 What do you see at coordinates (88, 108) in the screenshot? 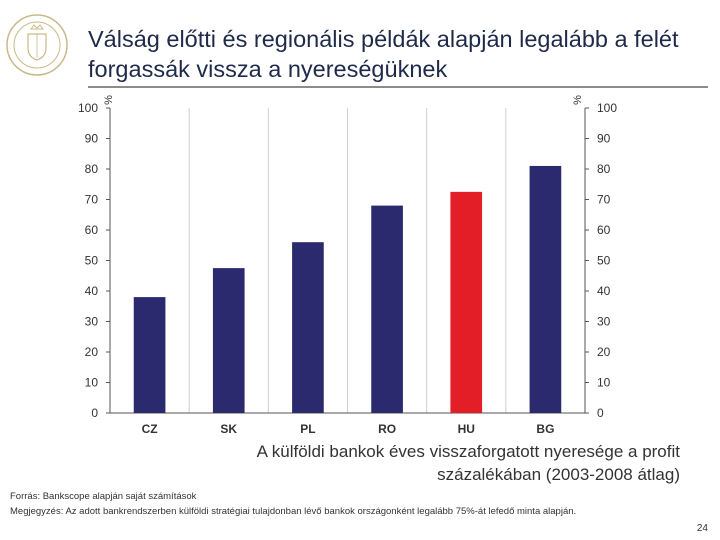
I see `left-tick-label: 100` at bounding box center [88, 108].